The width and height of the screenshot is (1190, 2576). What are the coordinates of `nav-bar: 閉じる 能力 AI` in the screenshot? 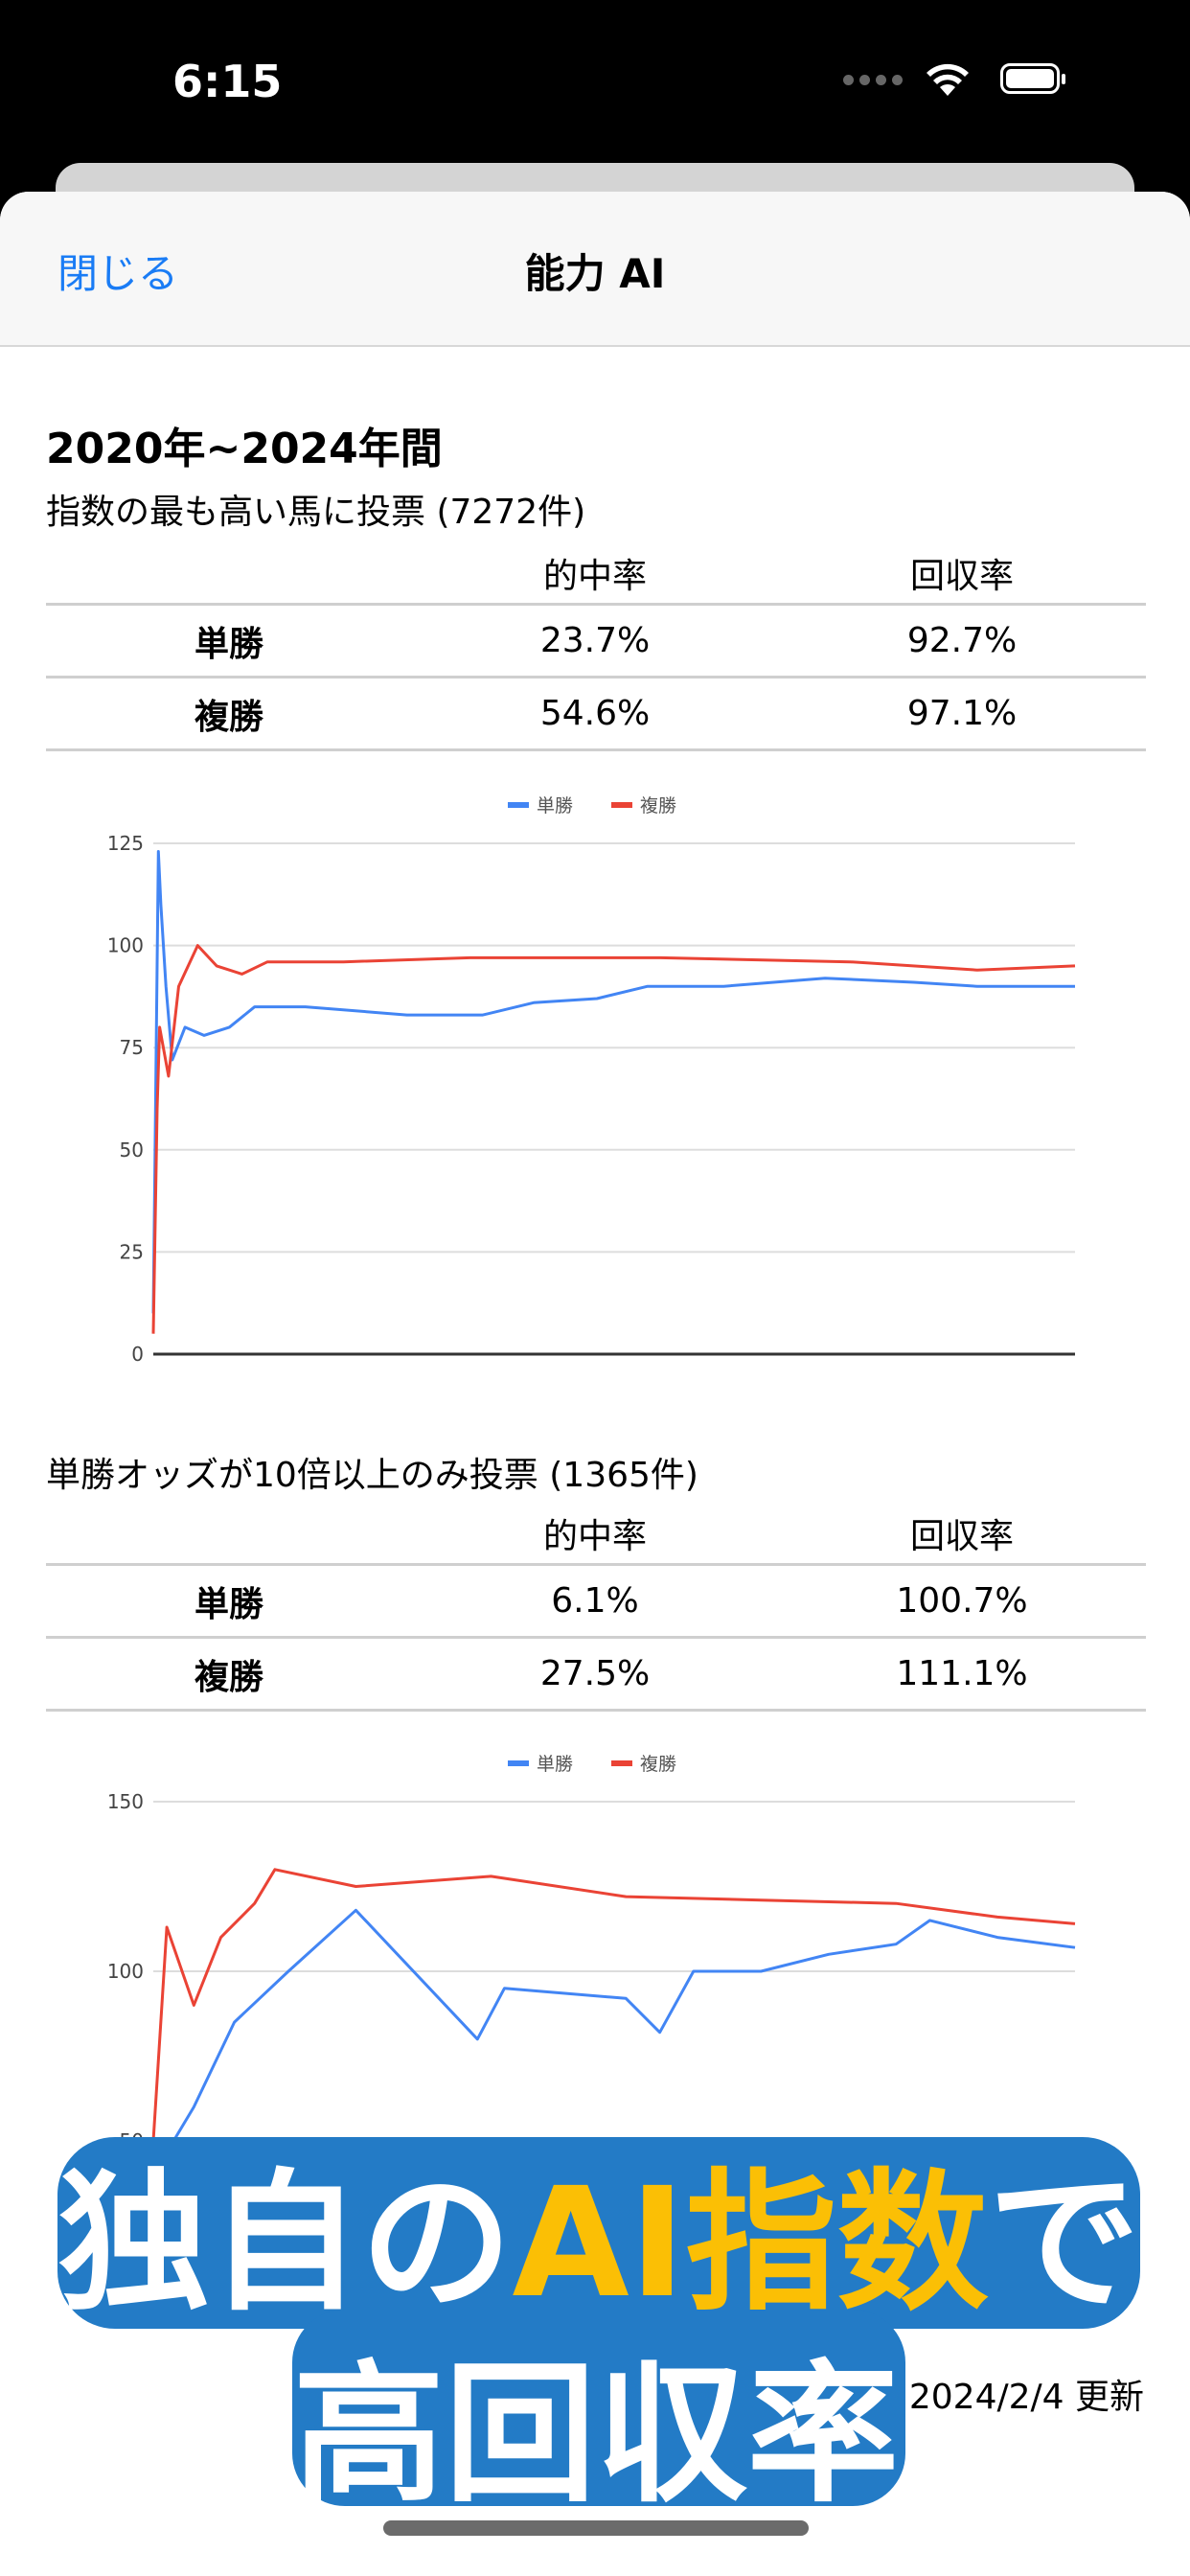 It's located at (595, 269).